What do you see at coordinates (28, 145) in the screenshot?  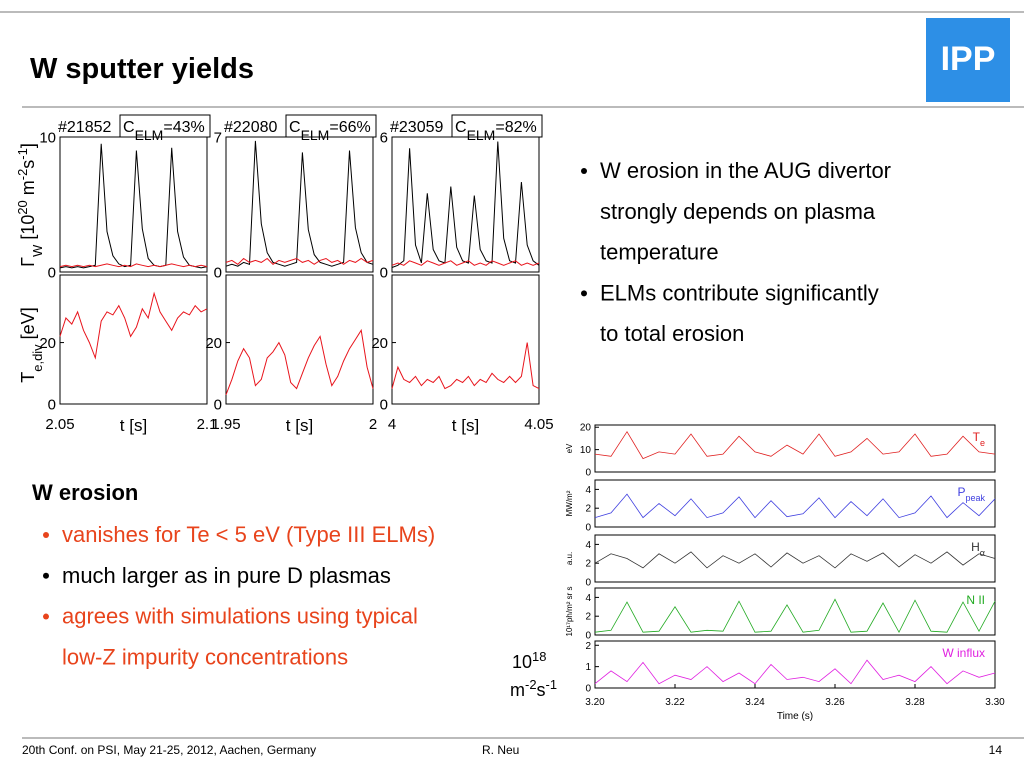 I see `label-part: ]` at bounding box center [28, 145].